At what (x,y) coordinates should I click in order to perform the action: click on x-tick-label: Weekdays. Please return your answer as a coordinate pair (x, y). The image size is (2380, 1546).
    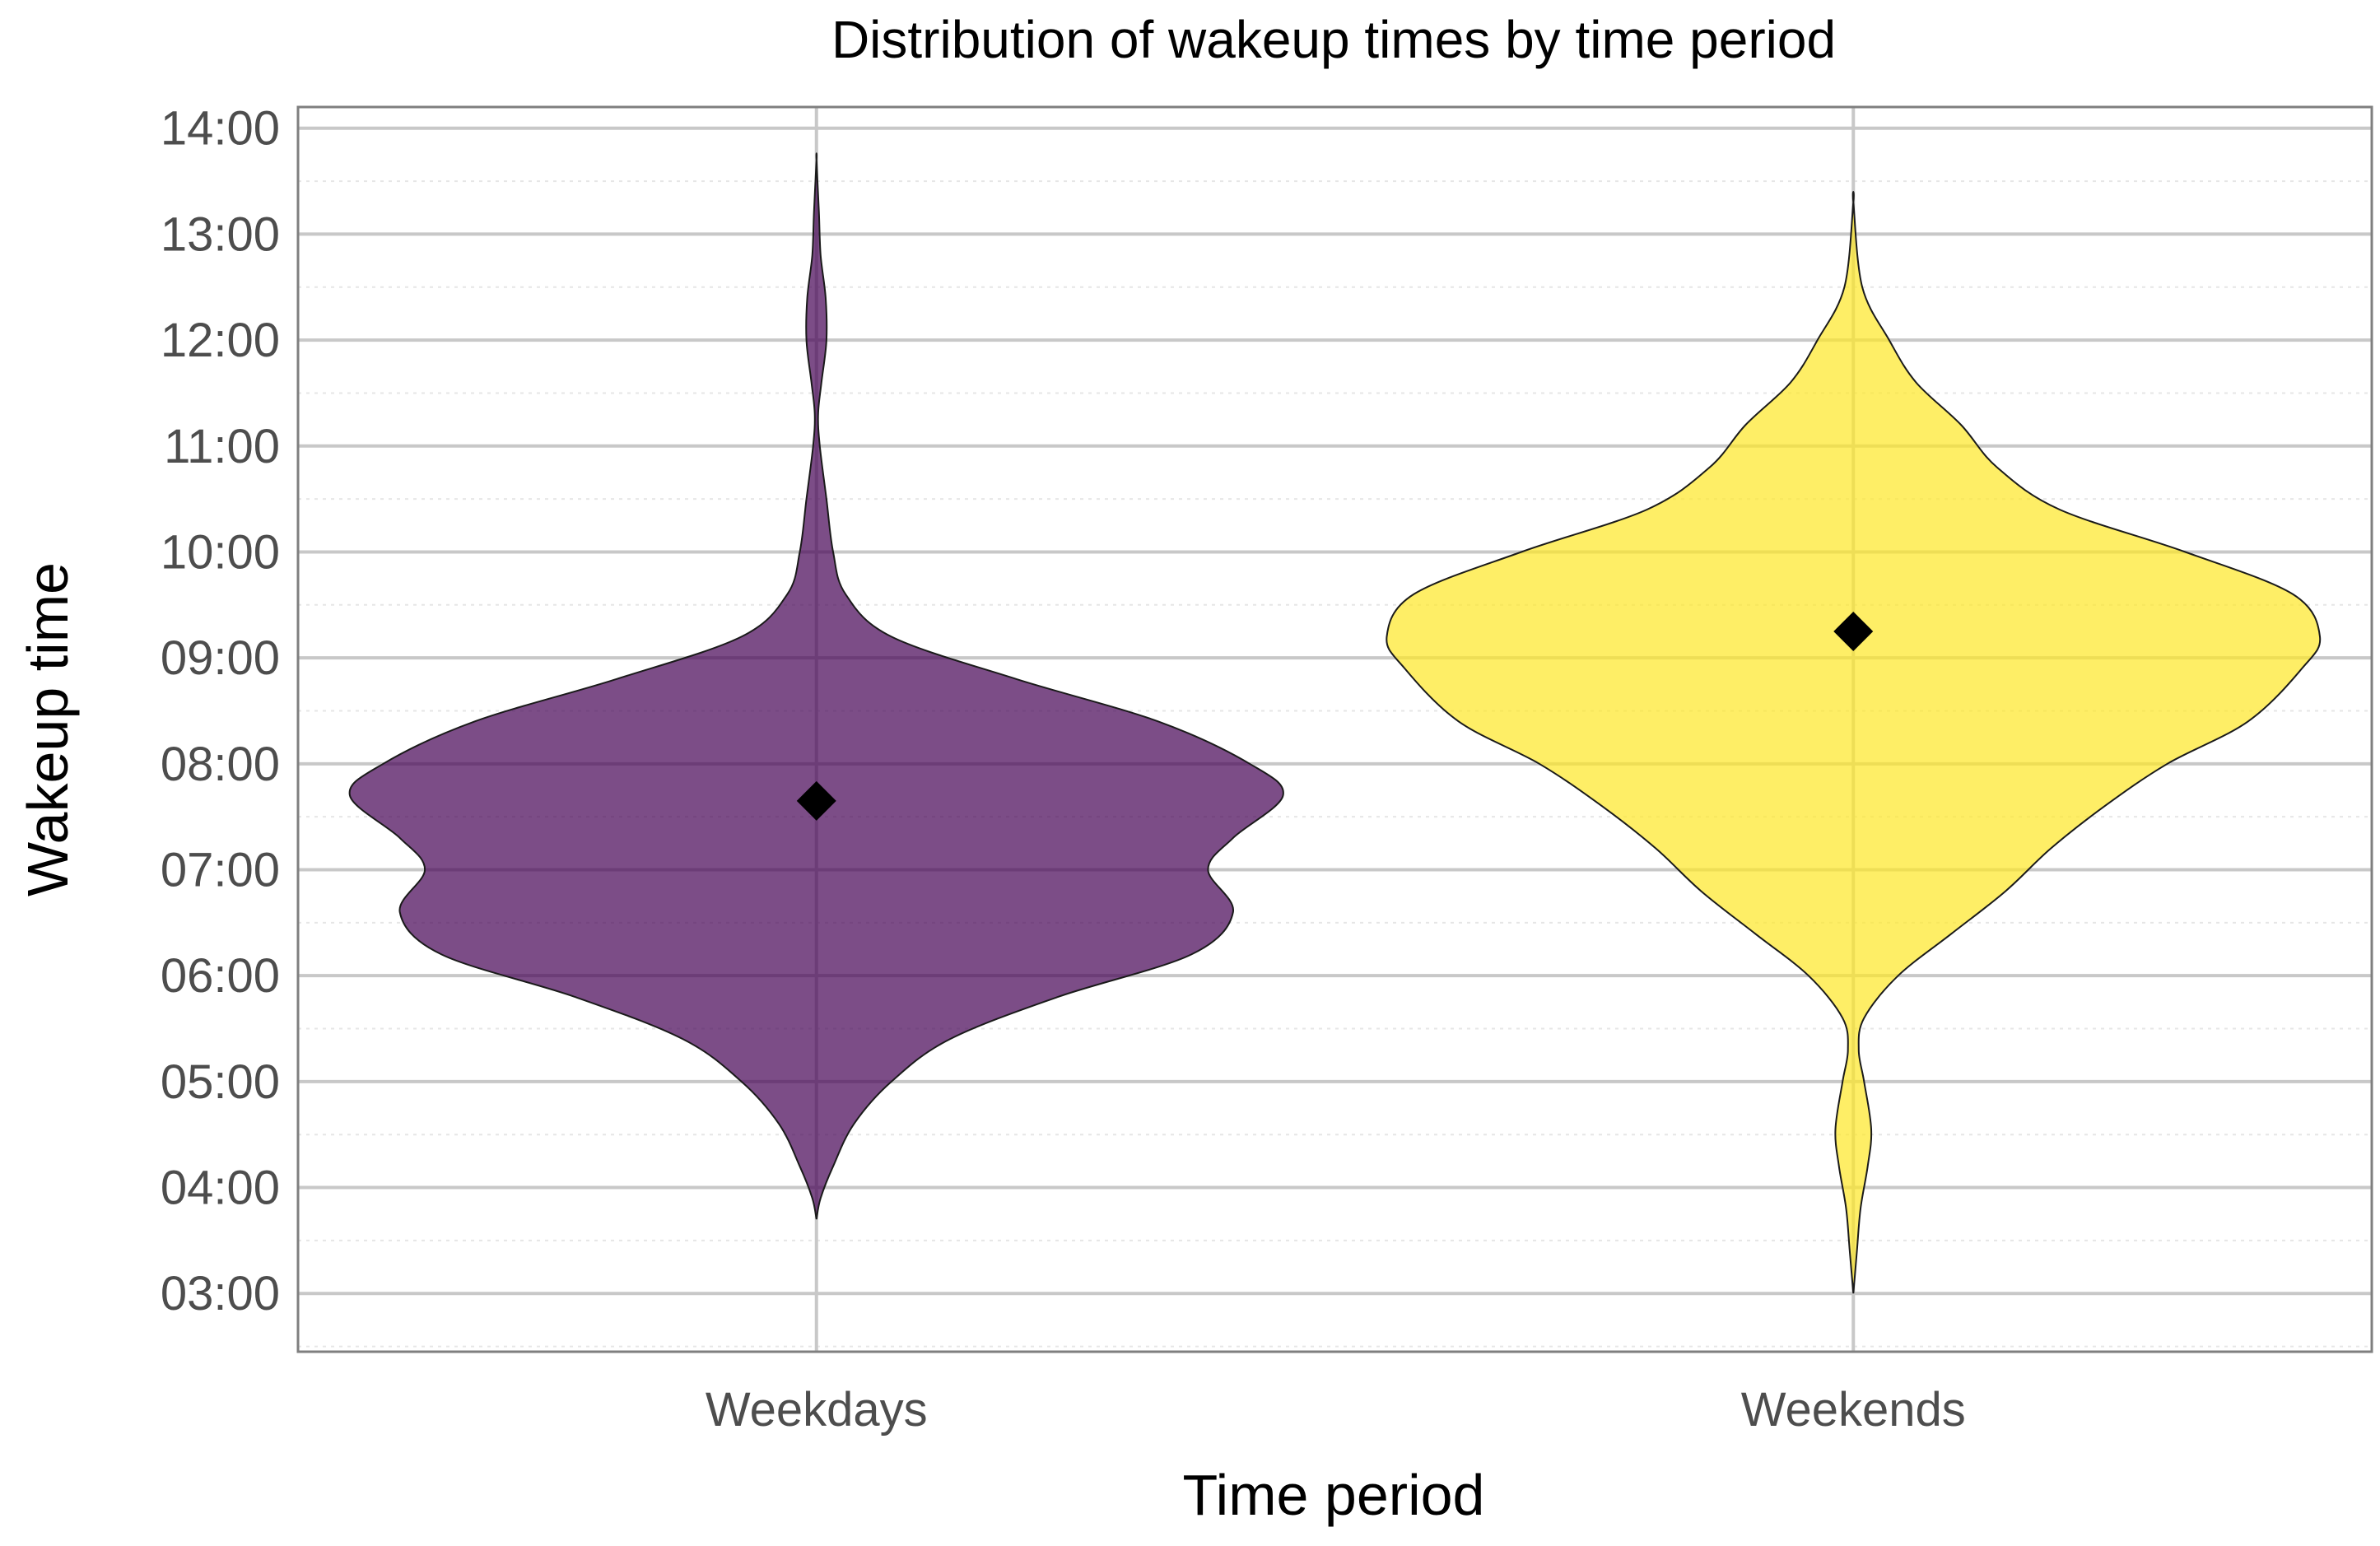
    Looking at the image, I should click on (817, 1410).